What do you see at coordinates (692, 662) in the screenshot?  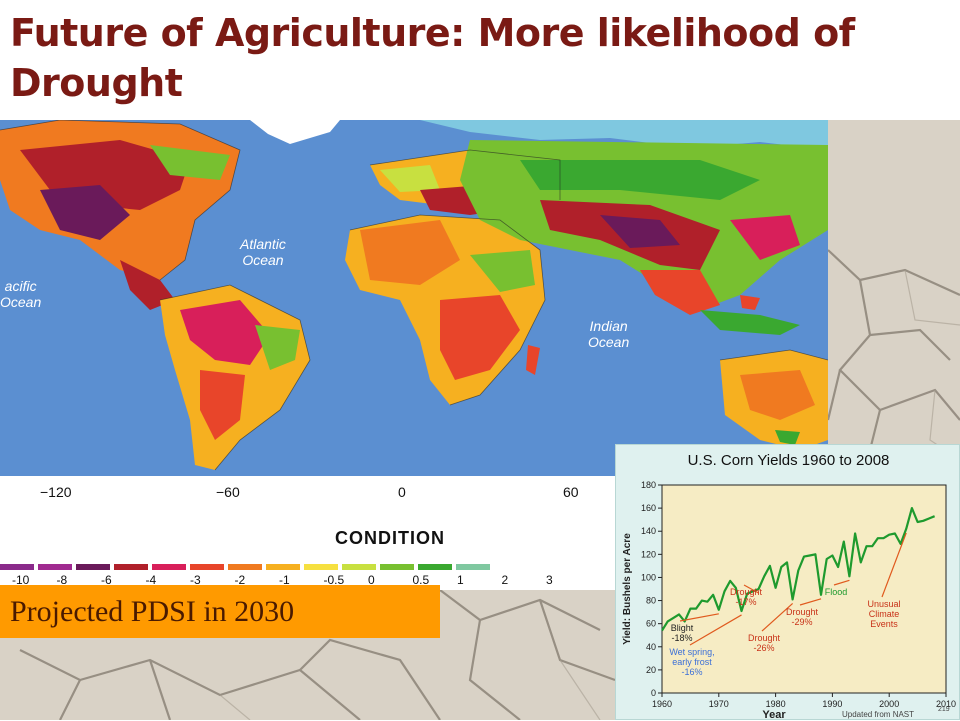 I see `annotation-label: early frost` at bounding box center [692, 662].